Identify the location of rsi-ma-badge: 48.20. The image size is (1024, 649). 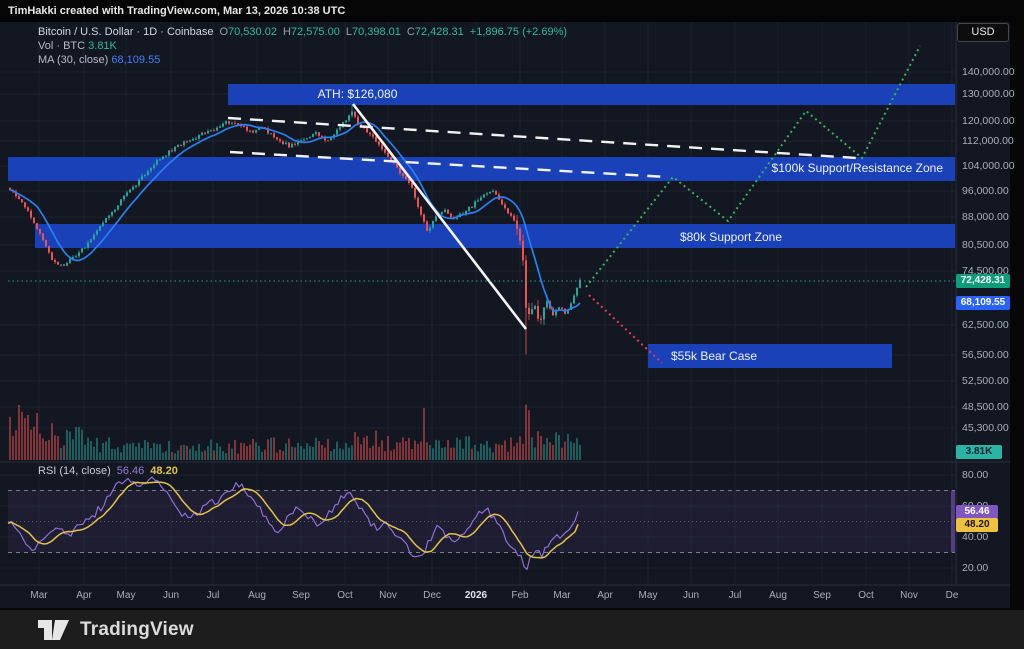
(977, 525).